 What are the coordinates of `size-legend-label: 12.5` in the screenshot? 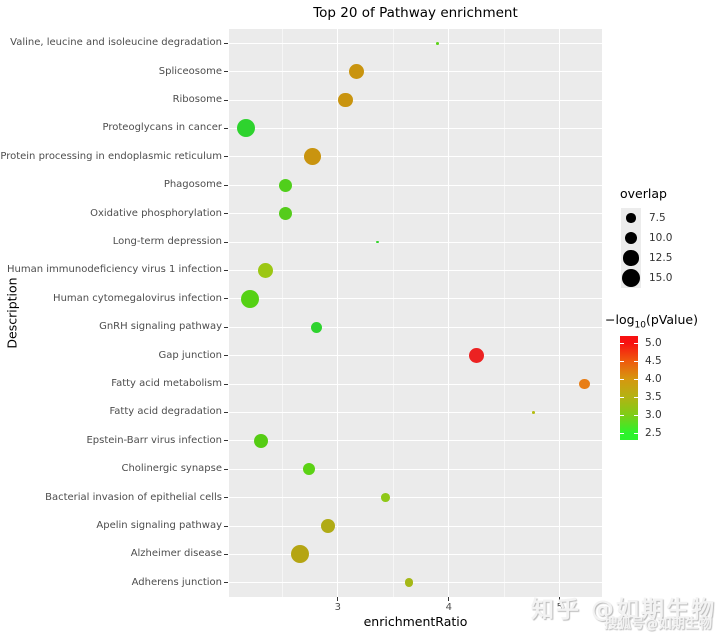 It's located at (661, 258).